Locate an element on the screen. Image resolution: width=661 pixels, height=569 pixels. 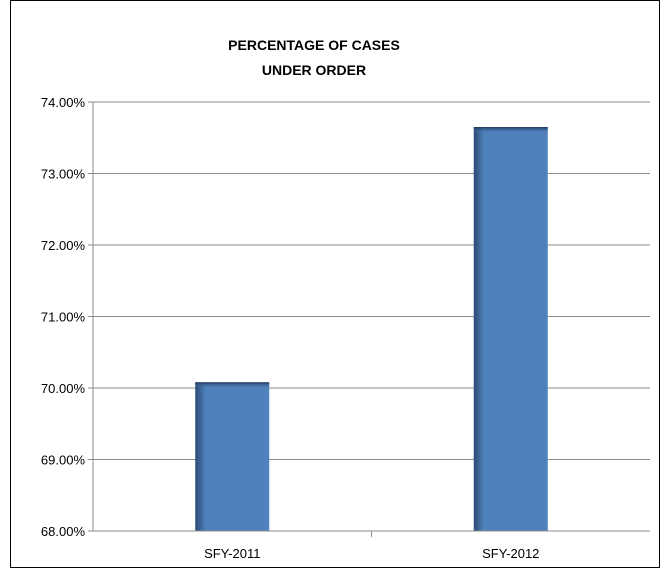
chart-title-line-2: UNDER ORDER is located at coordinates (314, 70).